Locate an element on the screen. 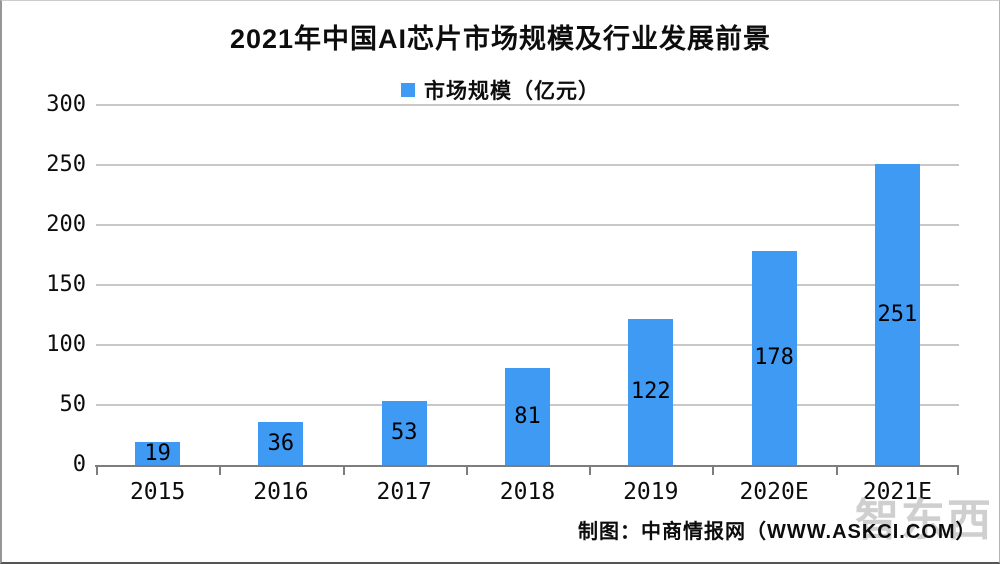 The image size is (1000, 564). x-axis-category-label: 2015 is located at coordinates (157, 492).